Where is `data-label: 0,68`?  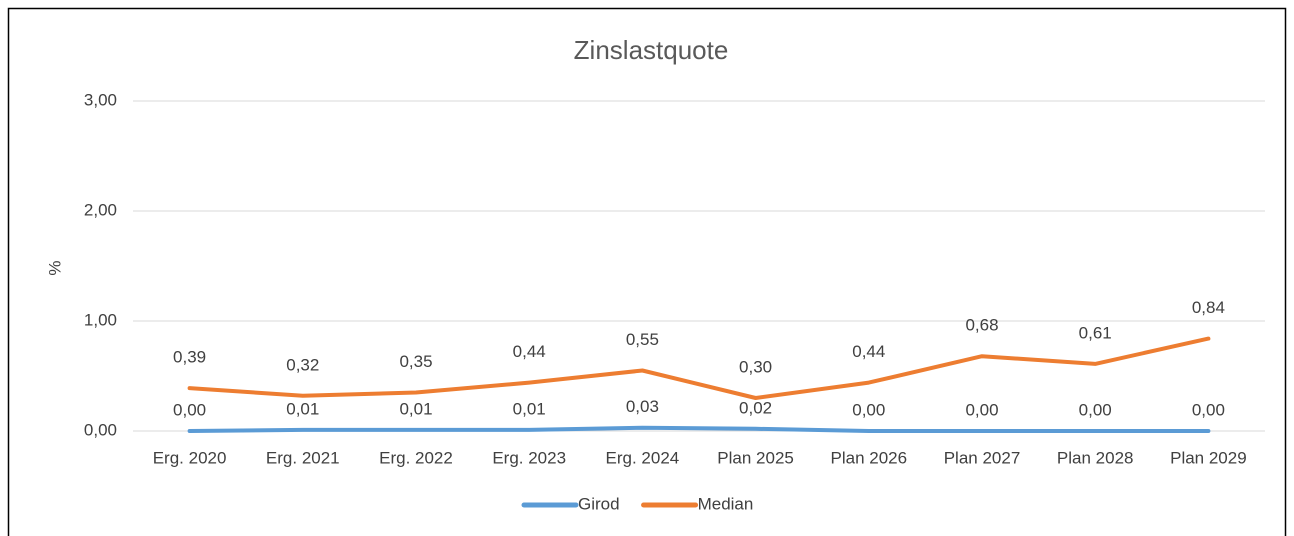 data-label: 0,68 is located at coordinates (981, 325).